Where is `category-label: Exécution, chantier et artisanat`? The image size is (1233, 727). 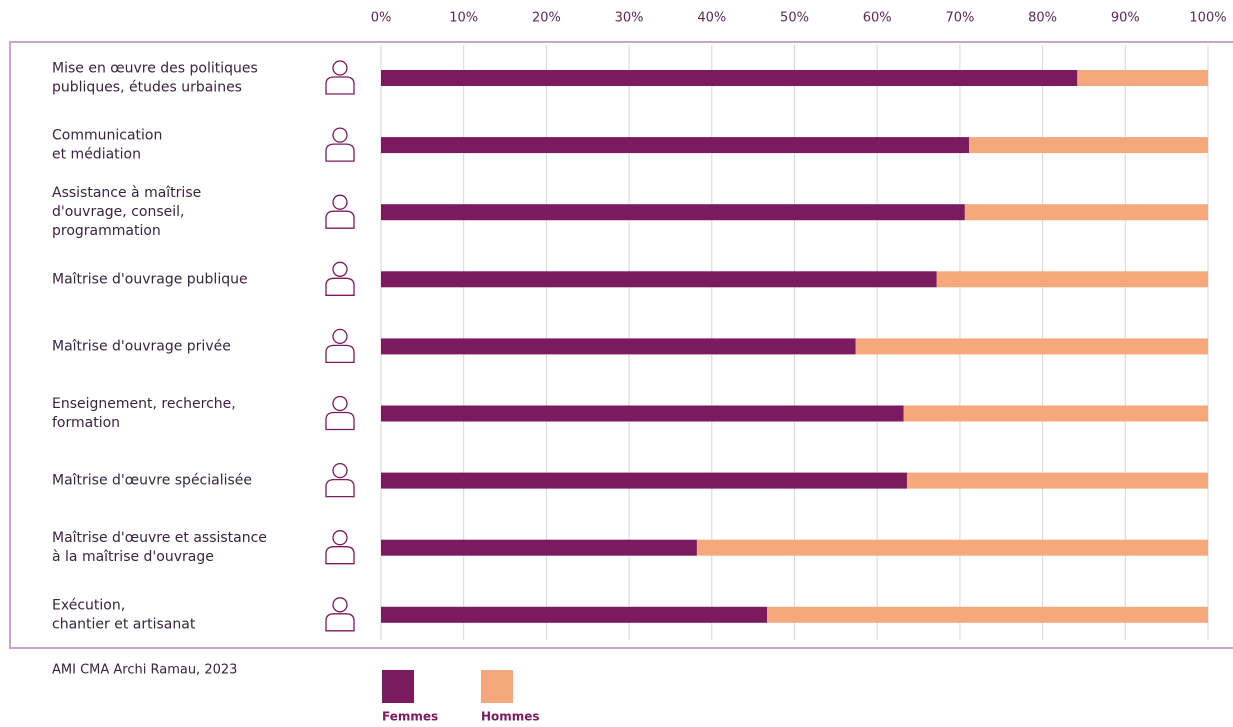
category-label: Exécution, chantier et artisanat is located at coordinates (124, 614).